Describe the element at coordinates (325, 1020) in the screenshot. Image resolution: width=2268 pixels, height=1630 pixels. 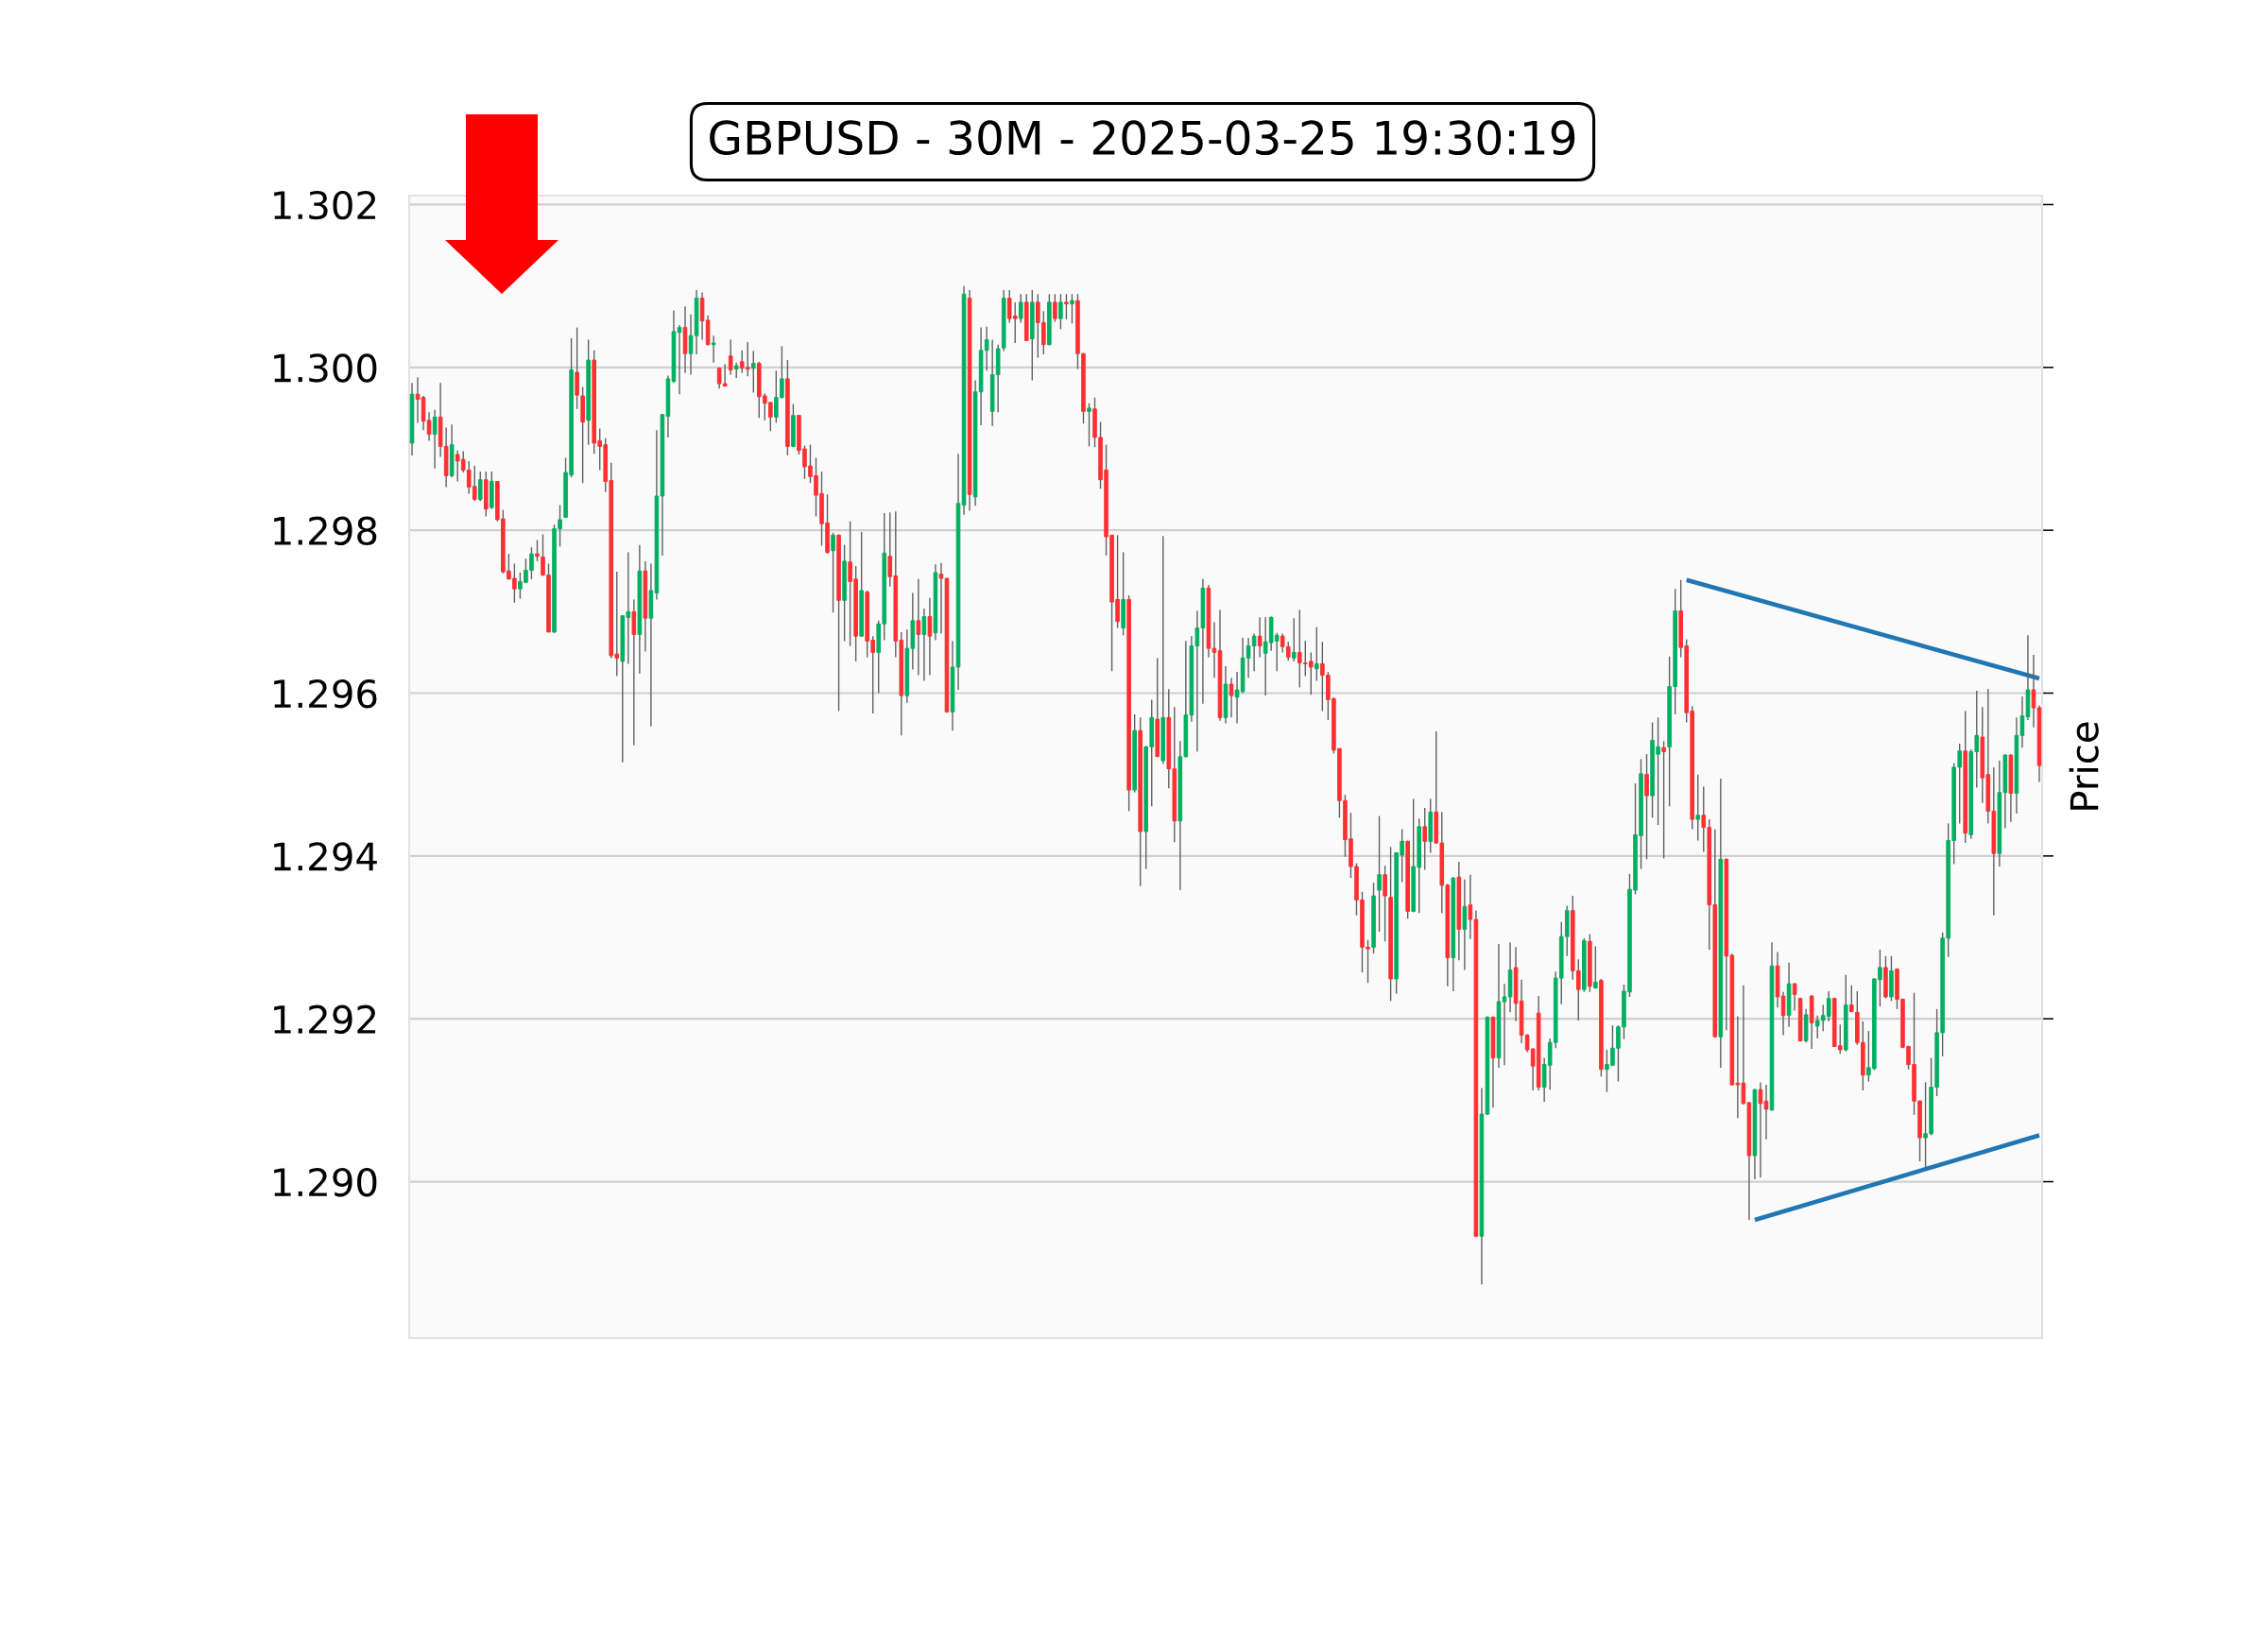
I see `y-tick-label: 1.292` at that location.